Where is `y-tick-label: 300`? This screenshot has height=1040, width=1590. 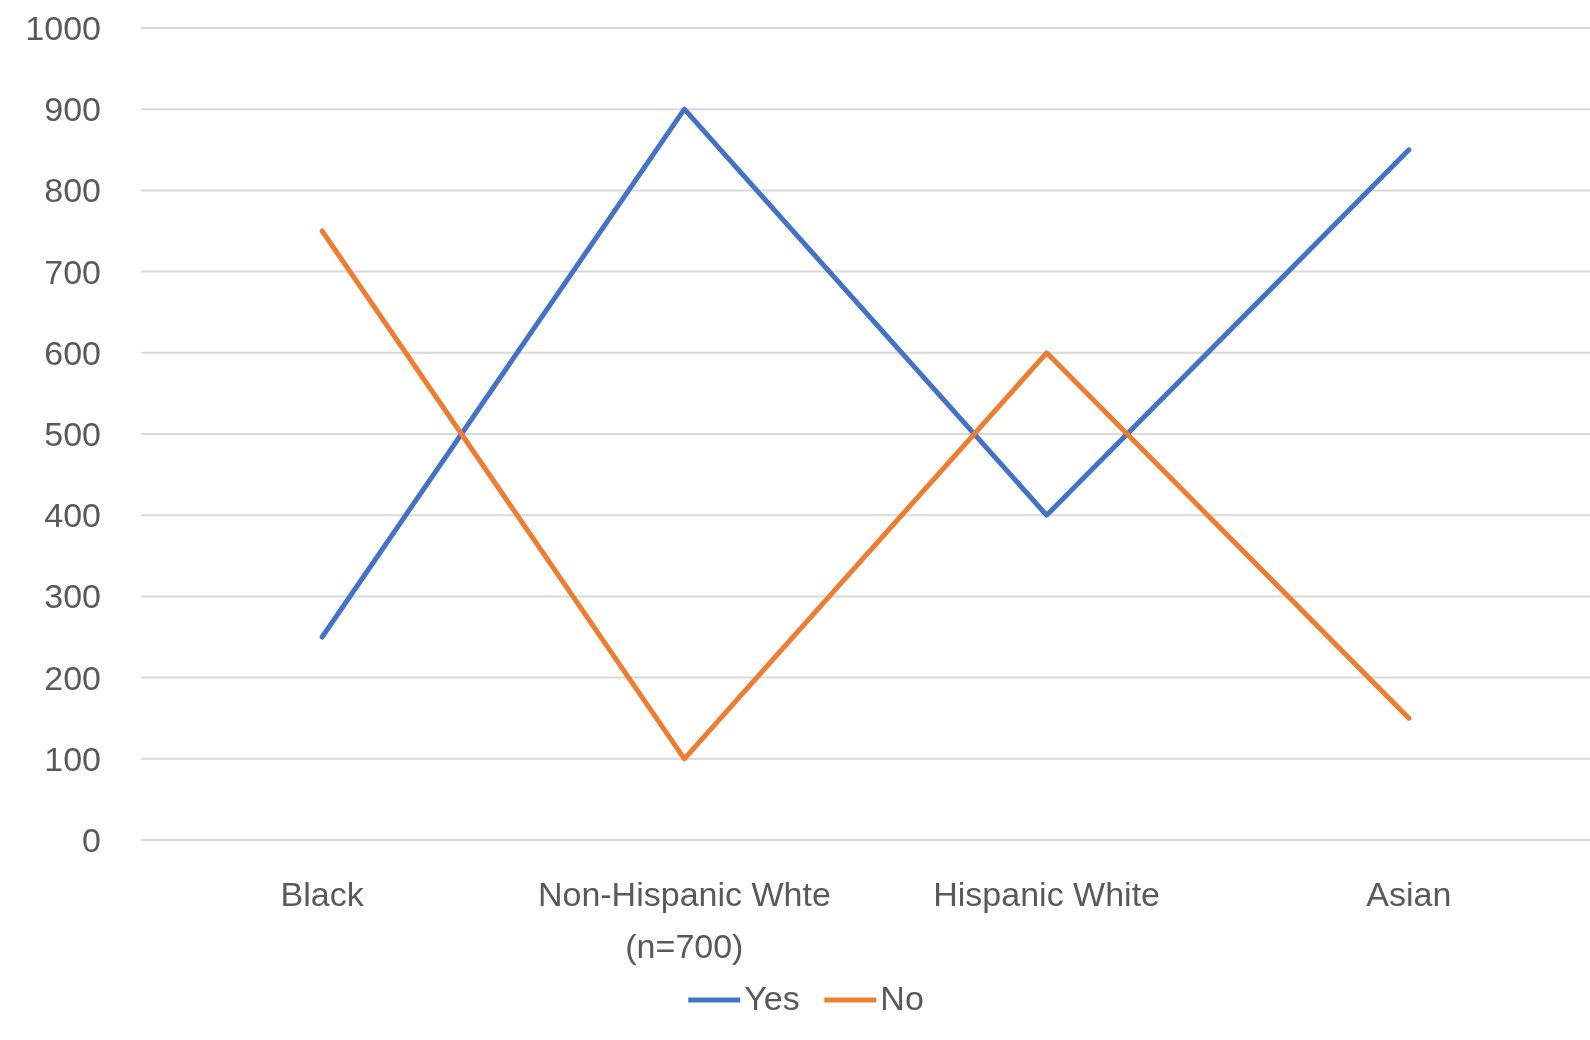 y-tick-label: 300 is located at coordinates (72, 596).